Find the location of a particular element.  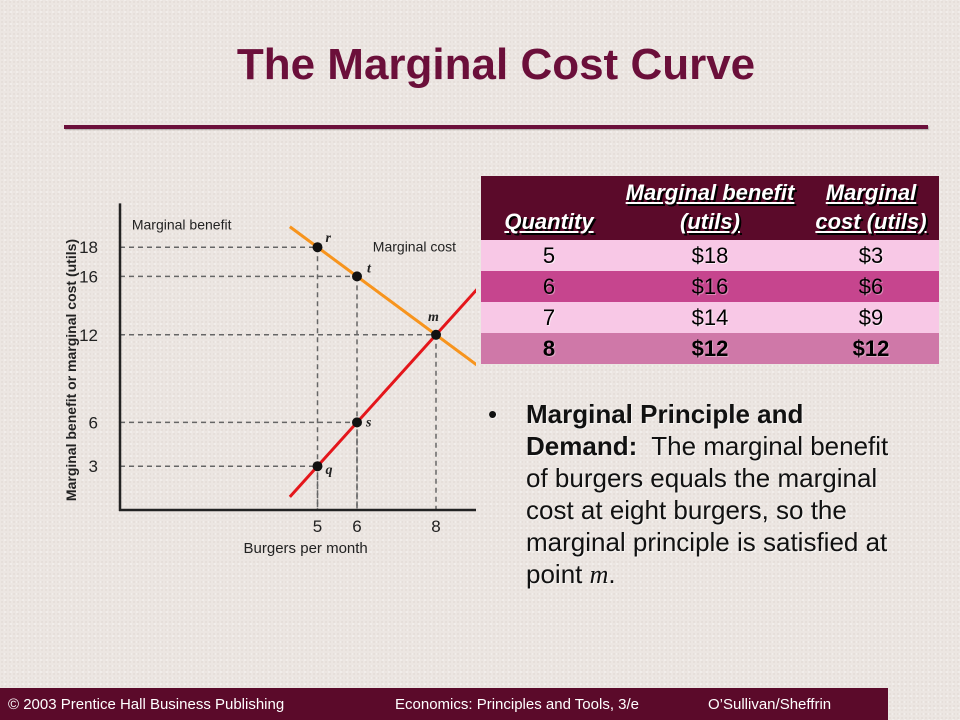

footer-authors: O’Sullivan/Sheffrin is located at coordinates (770, 704).